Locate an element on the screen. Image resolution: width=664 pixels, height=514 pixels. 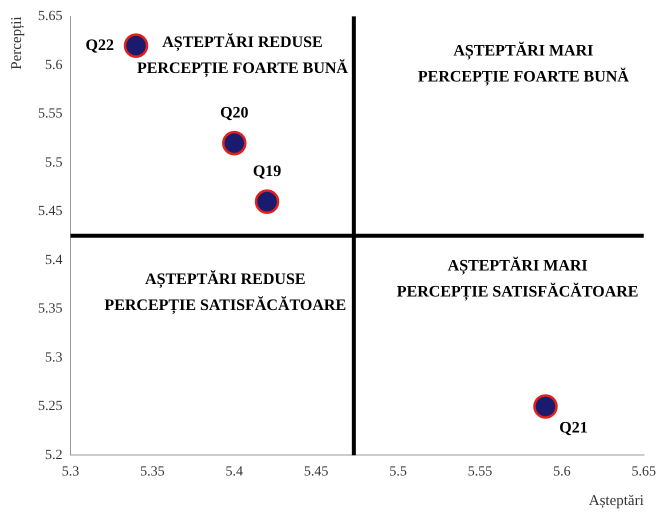
y-tick-label: 5.25 is located at coordinates (50, 406).